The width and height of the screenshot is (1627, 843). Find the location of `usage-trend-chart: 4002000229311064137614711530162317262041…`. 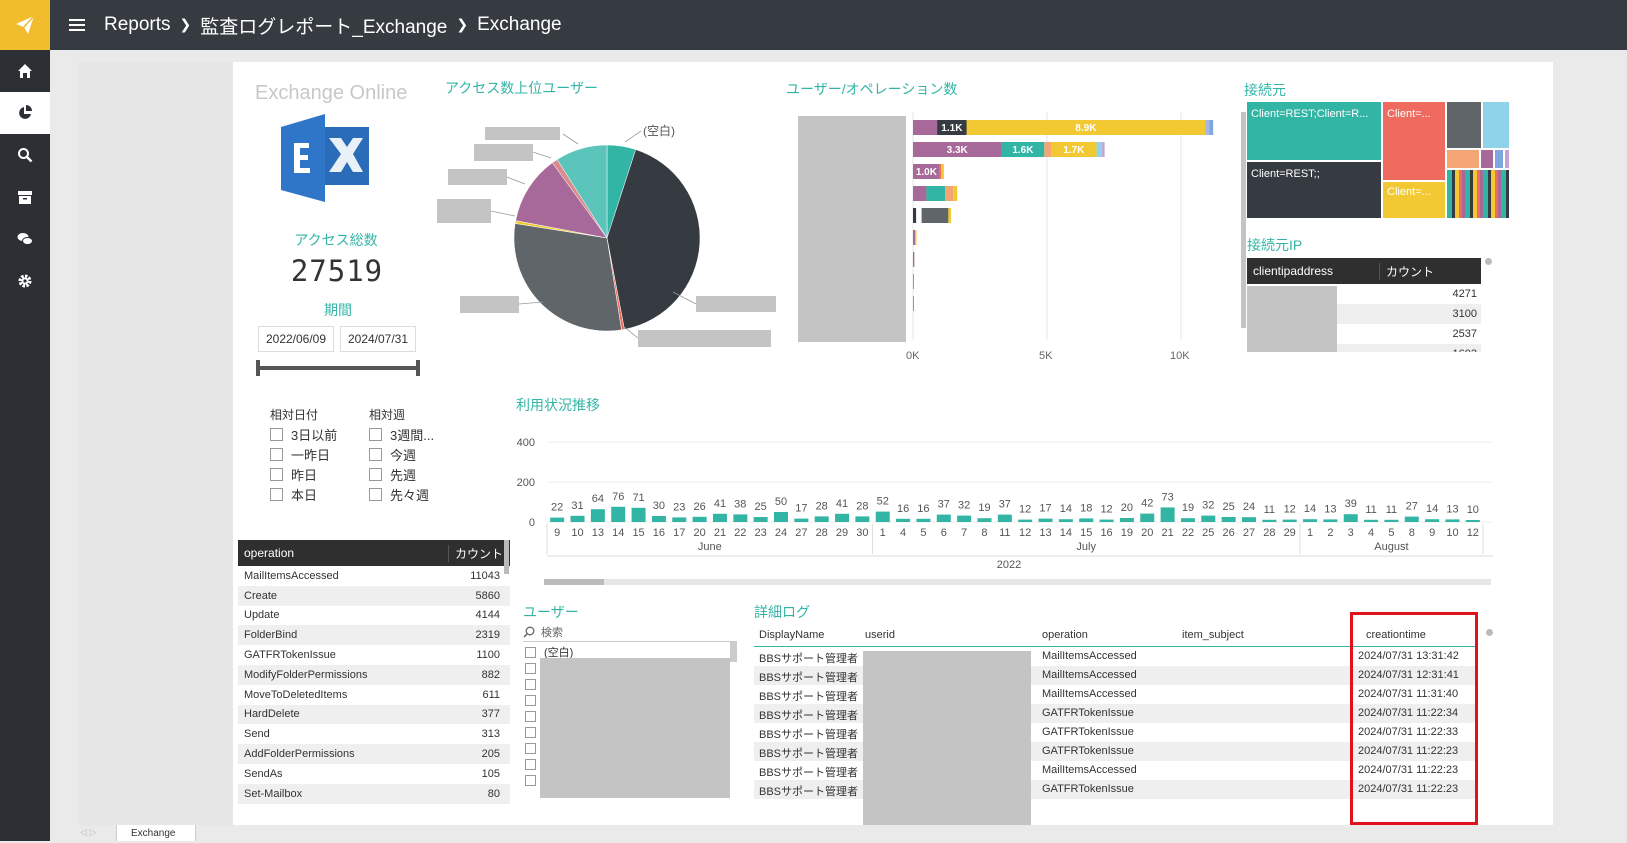

usage-trend-chart: 4002000229311064137614711530162317262041… is located at coordinates (1013, 504).